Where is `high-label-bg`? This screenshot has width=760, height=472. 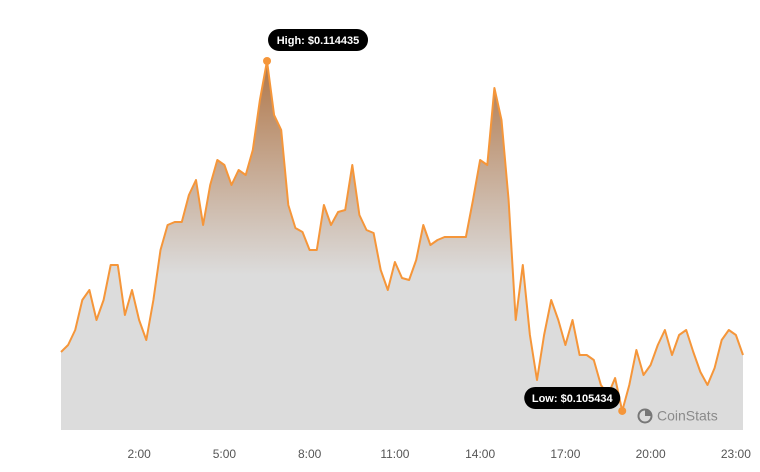 high-label-bg is located at coordinates (318, 40).